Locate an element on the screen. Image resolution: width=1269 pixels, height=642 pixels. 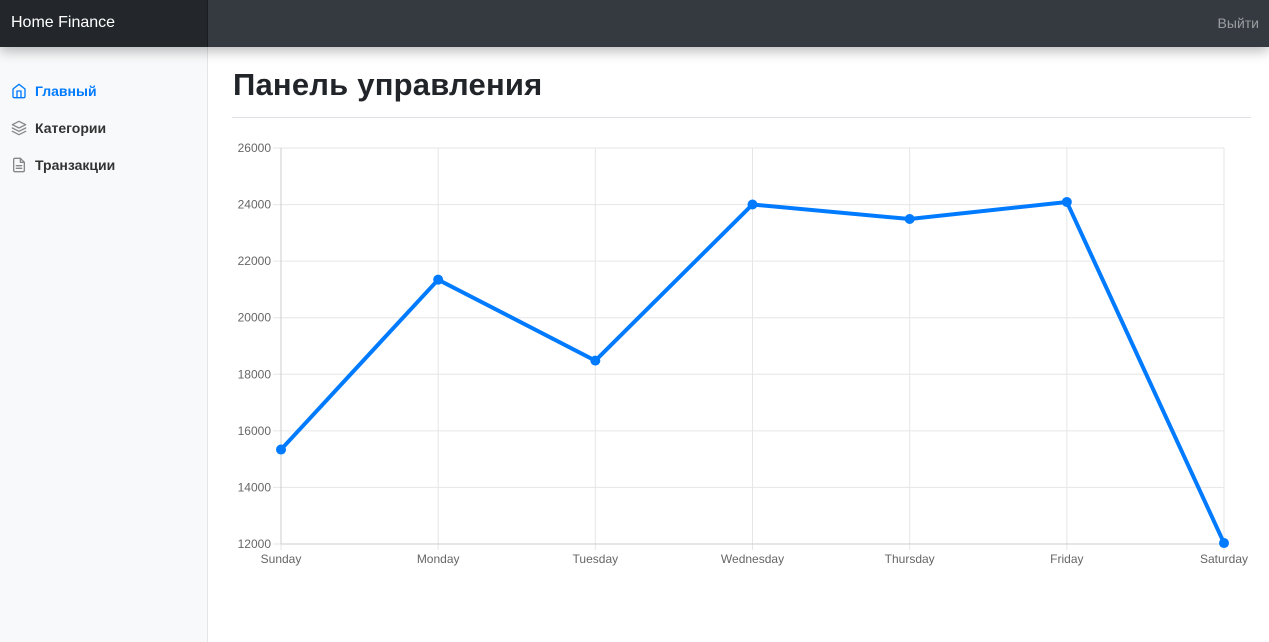
page-title: Панель управления is located at coordinates (388, 84).